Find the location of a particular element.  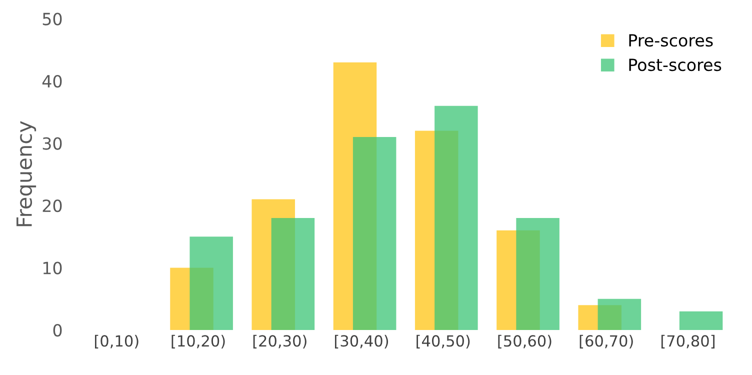

x-tick-label: [30,40) is located at coordinates (361, 341).